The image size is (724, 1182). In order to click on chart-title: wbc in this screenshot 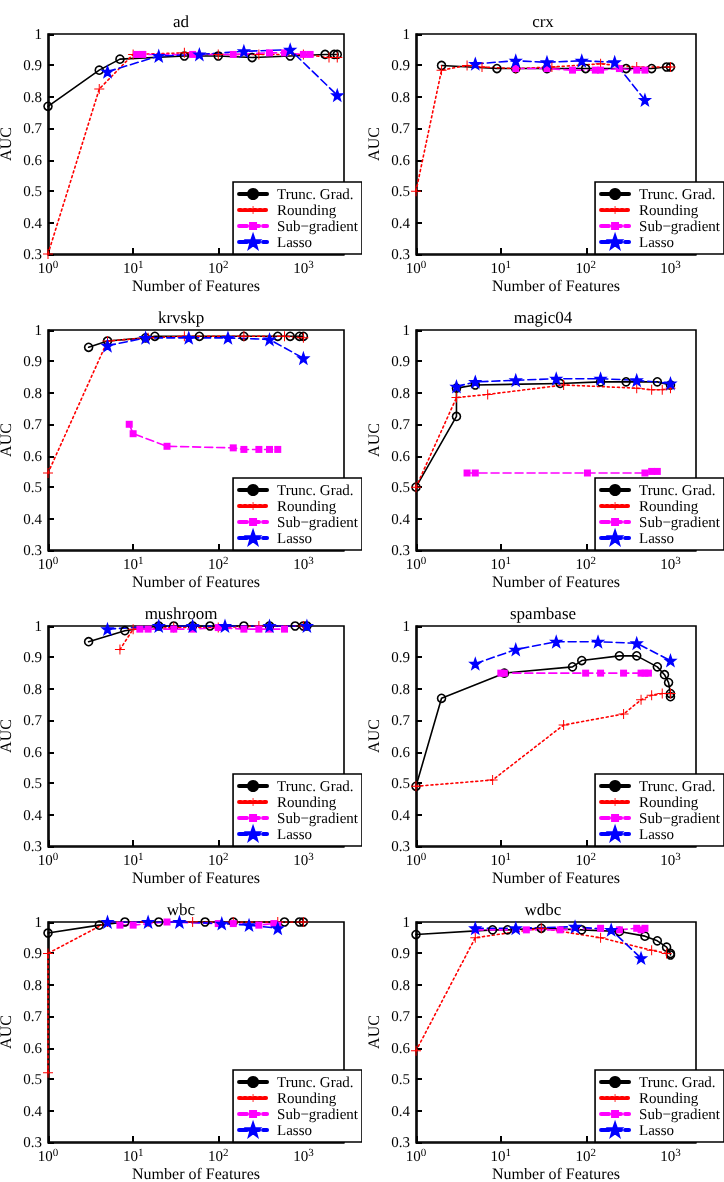, I will do `click(181, 909)`.